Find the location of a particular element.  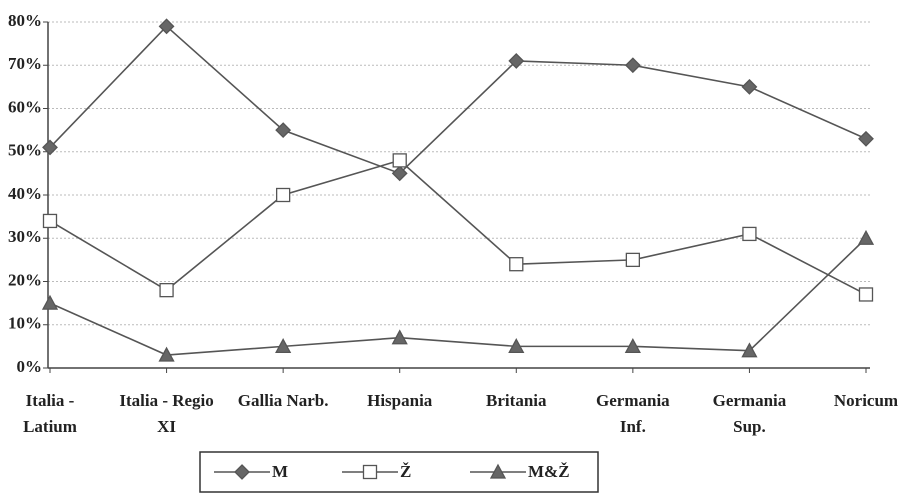

x-tick-label: Britania is located at coordinates (516, 400).